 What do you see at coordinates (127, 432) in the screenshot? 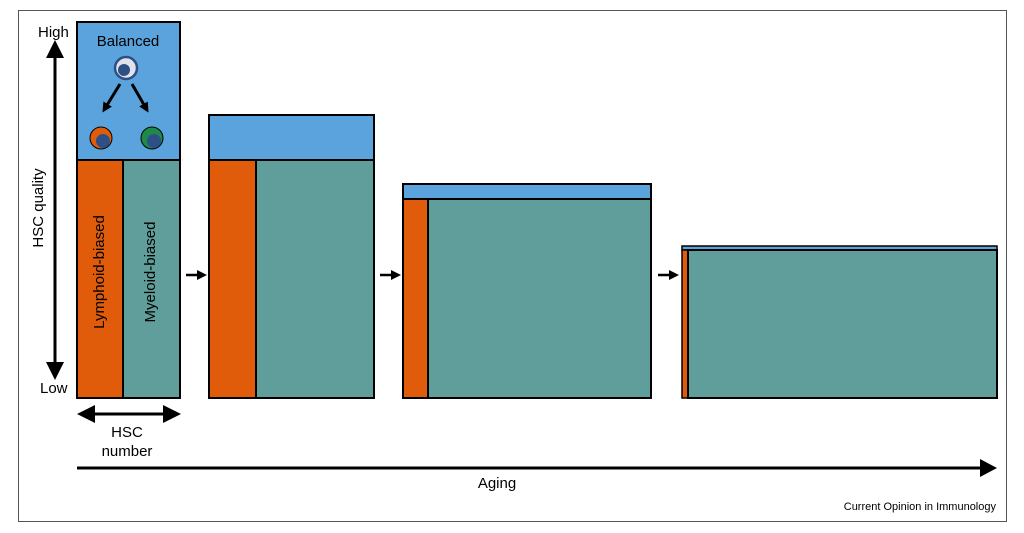
I see `x-label-line1: HSC` at bounding box center [127, 432].